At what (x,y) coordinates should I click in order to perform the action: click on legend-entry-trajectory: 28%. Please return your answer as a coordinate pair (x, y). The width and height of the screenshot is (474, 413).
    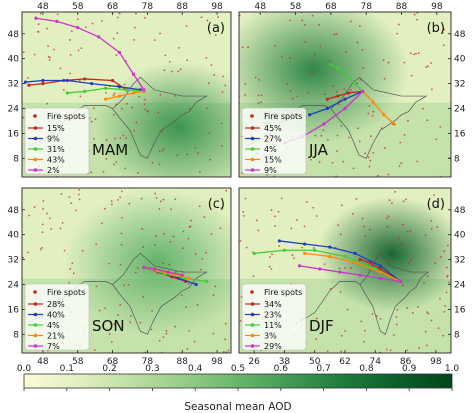
    Looking at the image, I should click on (56, 304).